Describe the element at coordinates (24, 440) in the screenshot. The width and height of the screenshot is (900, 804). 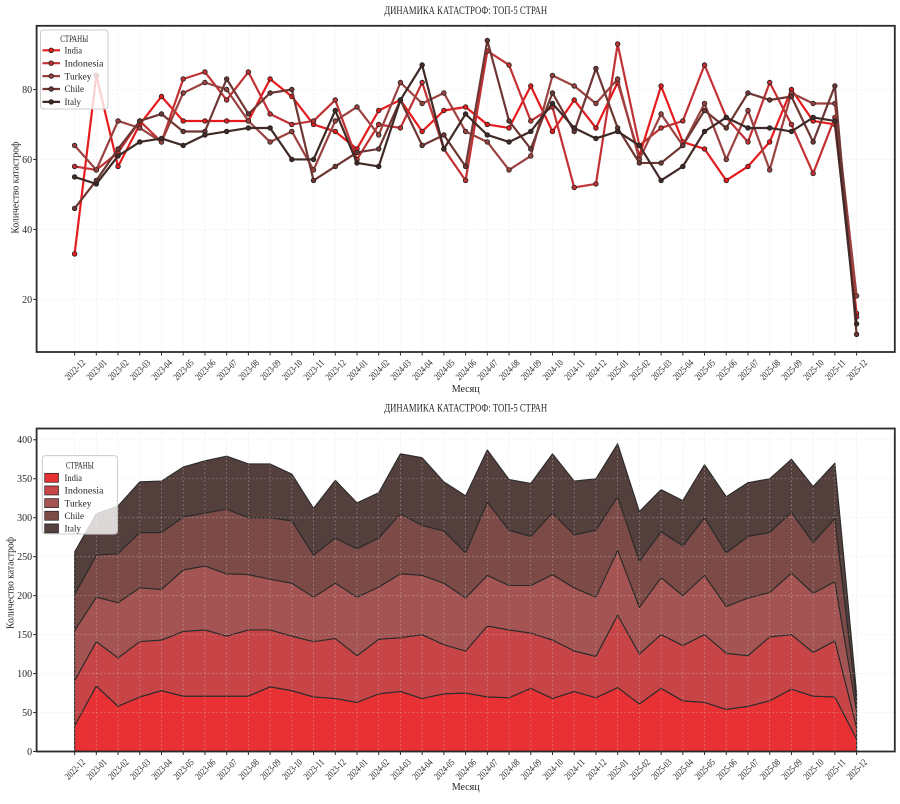
I see `svg-text: 400` at that location.